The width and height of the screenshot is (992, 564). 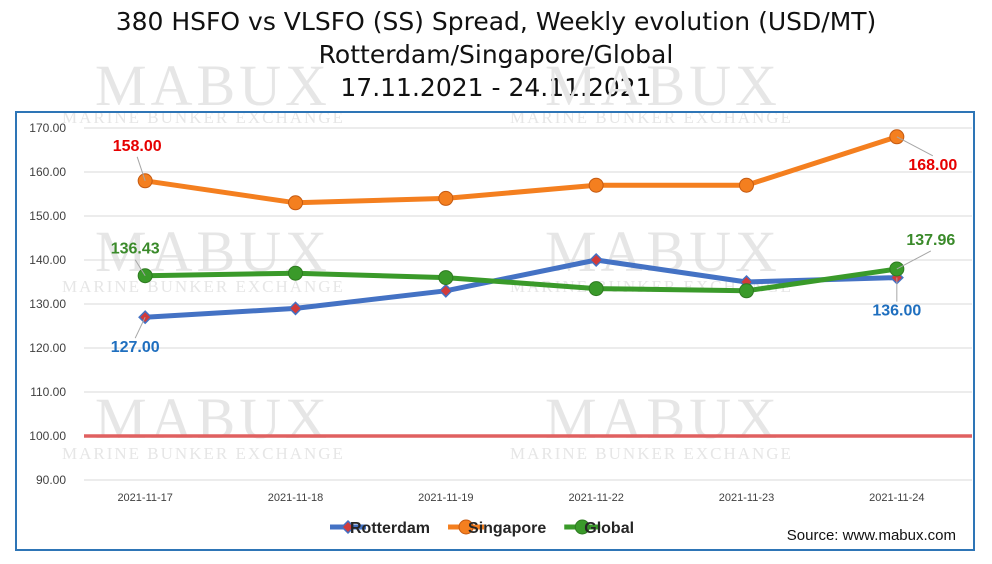 I want to click on y-tick-label: 90.00, so click(x=51, y=480).